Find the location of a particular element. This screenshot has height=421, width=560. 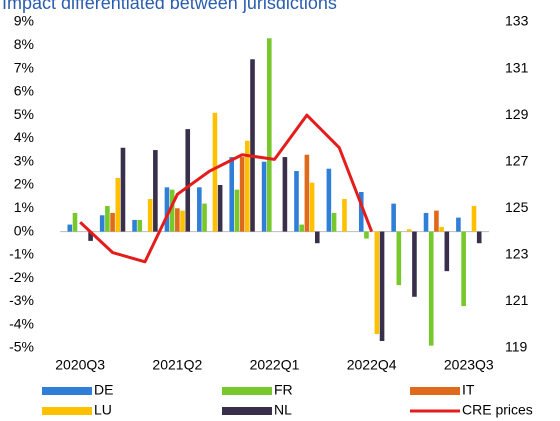

x-tick-label: 2022Q1 is located at coordinates (275, 365).